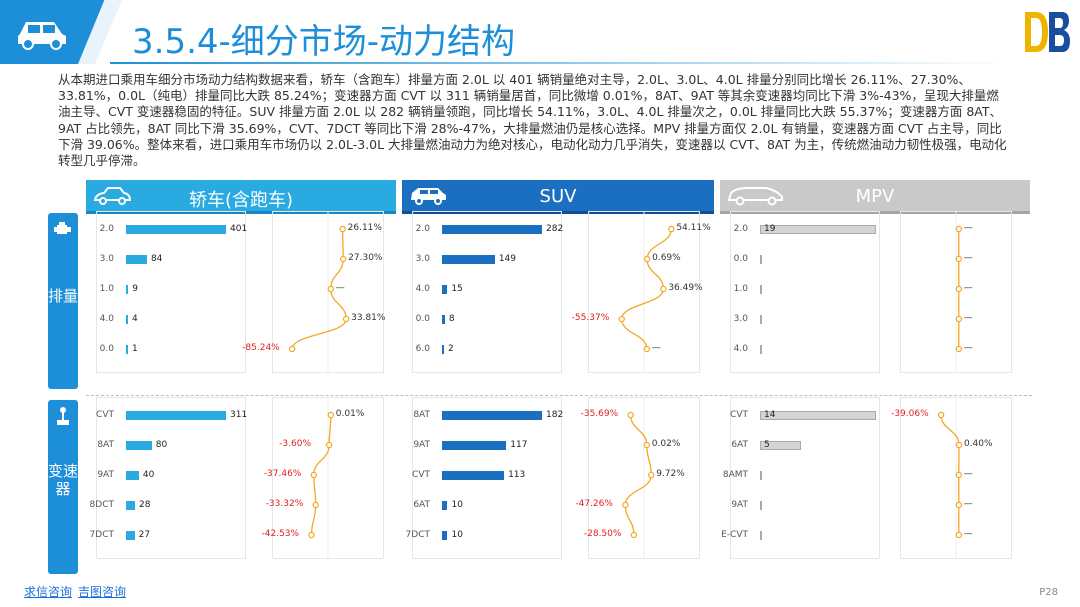 This screenshot has width=1080, height=607. I want to click on growth-label: 0.02%, so click(666, 444).